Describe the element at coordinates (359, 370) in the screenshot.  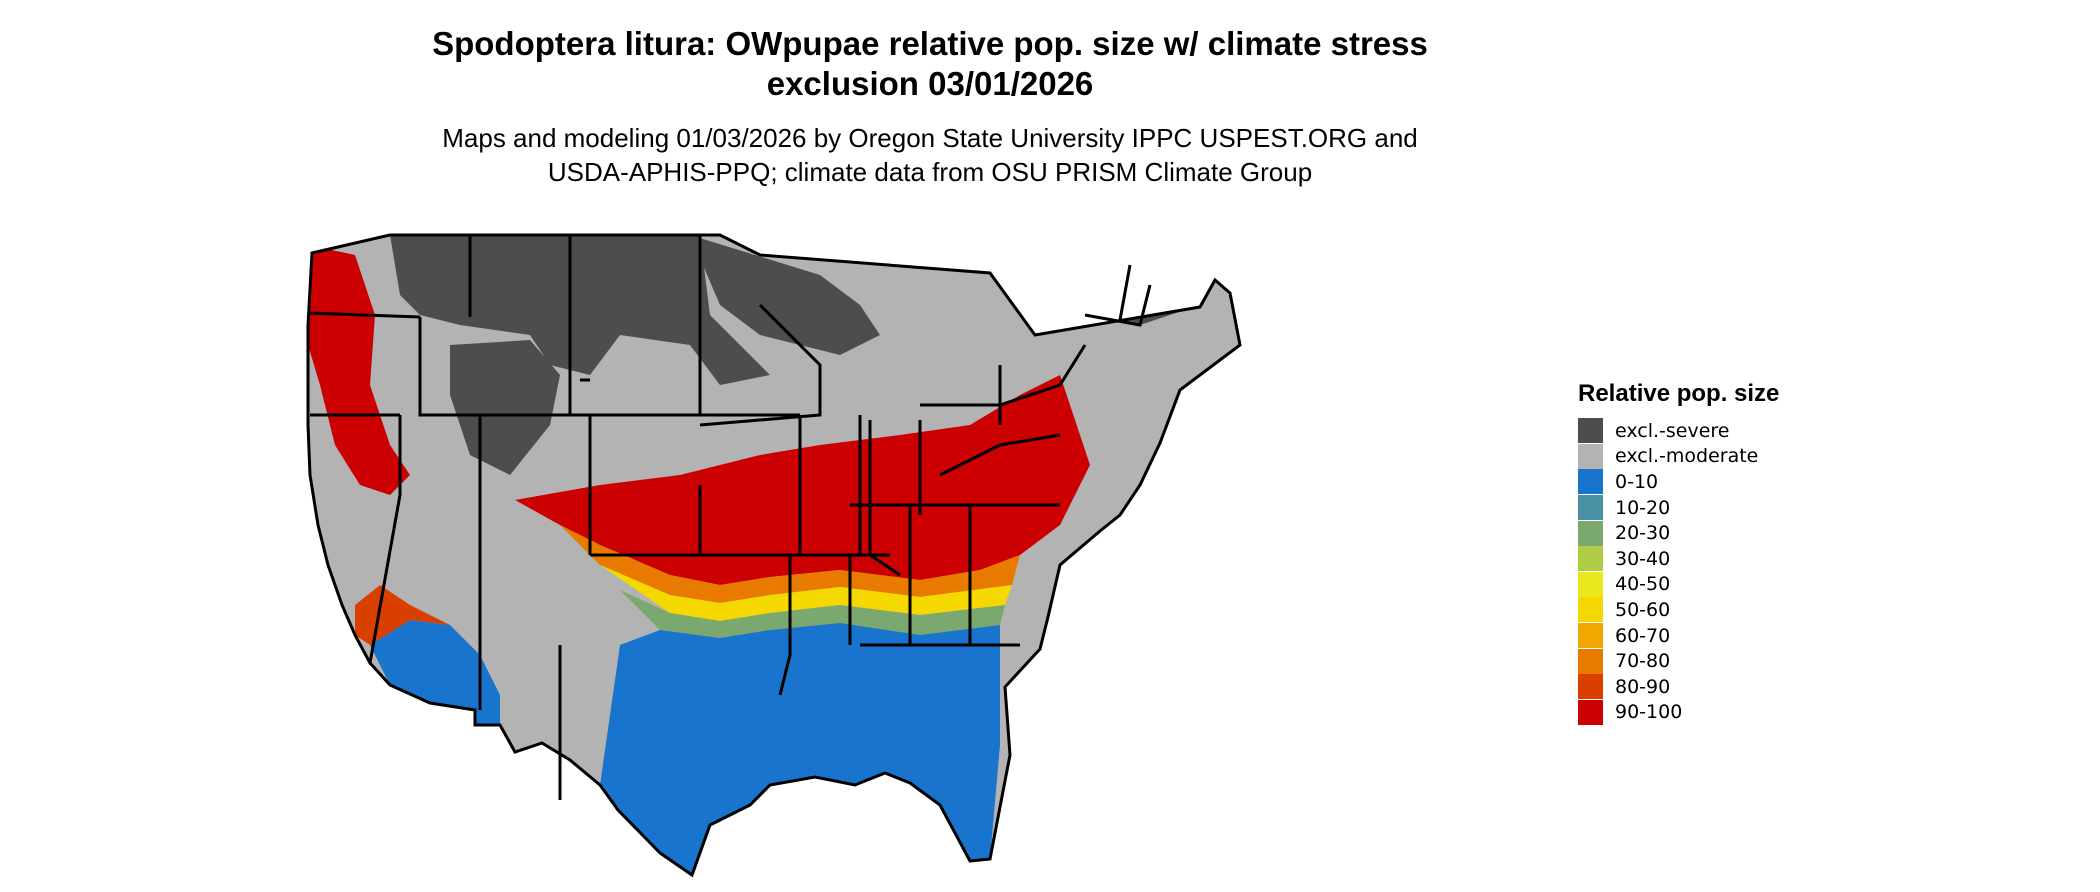
I see `value-90-100-west-coast` at that location.